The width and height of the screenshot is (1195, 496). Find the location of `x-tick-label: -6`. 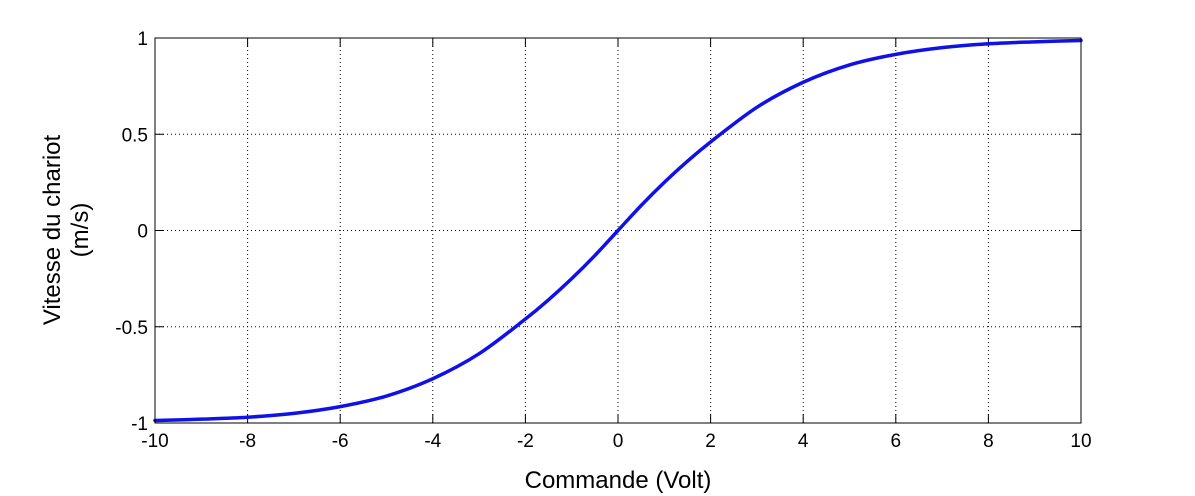

x-tick-label: -6 is located at coordinates (340, 441).